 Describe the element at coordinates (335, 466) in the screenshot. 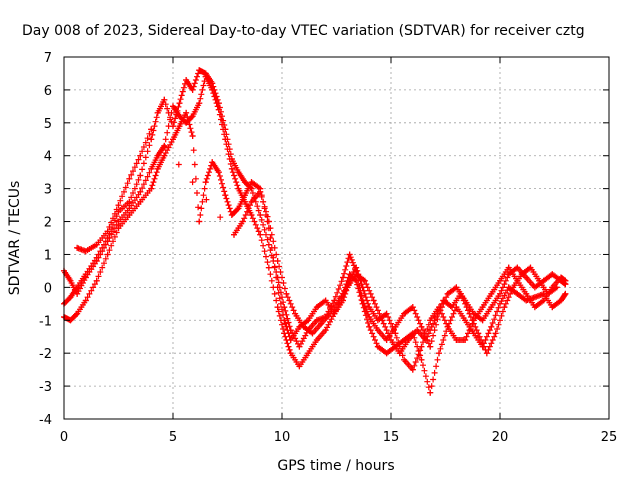

I see `x-axis-label: GPS time / hours` at that location.